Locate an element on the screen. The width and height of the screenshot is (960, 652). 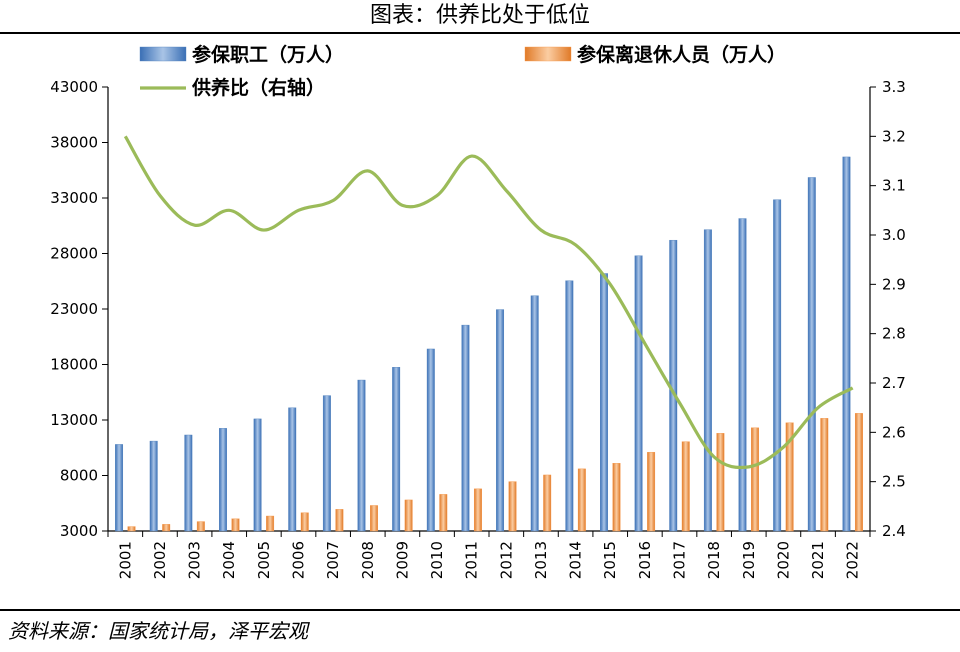
x-tick-label: 2013 is located at coordinates (541, 560).